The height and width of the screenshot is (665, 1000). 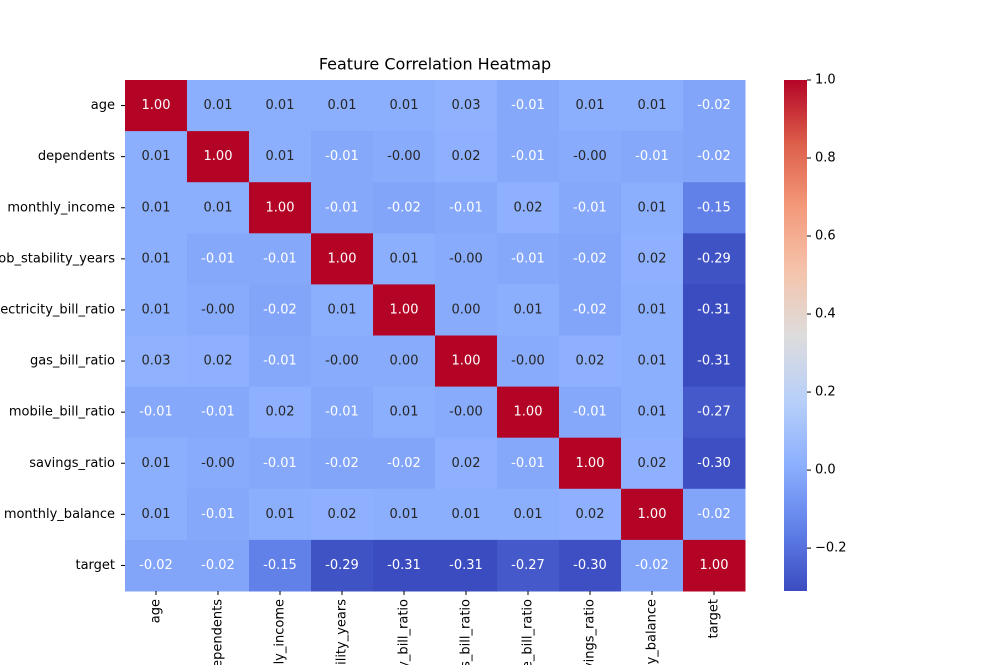 What do you see at coordinates (218, 632) in the screenshot?
I see `x-tick-label: dependents` at bounding box center [218, 632].